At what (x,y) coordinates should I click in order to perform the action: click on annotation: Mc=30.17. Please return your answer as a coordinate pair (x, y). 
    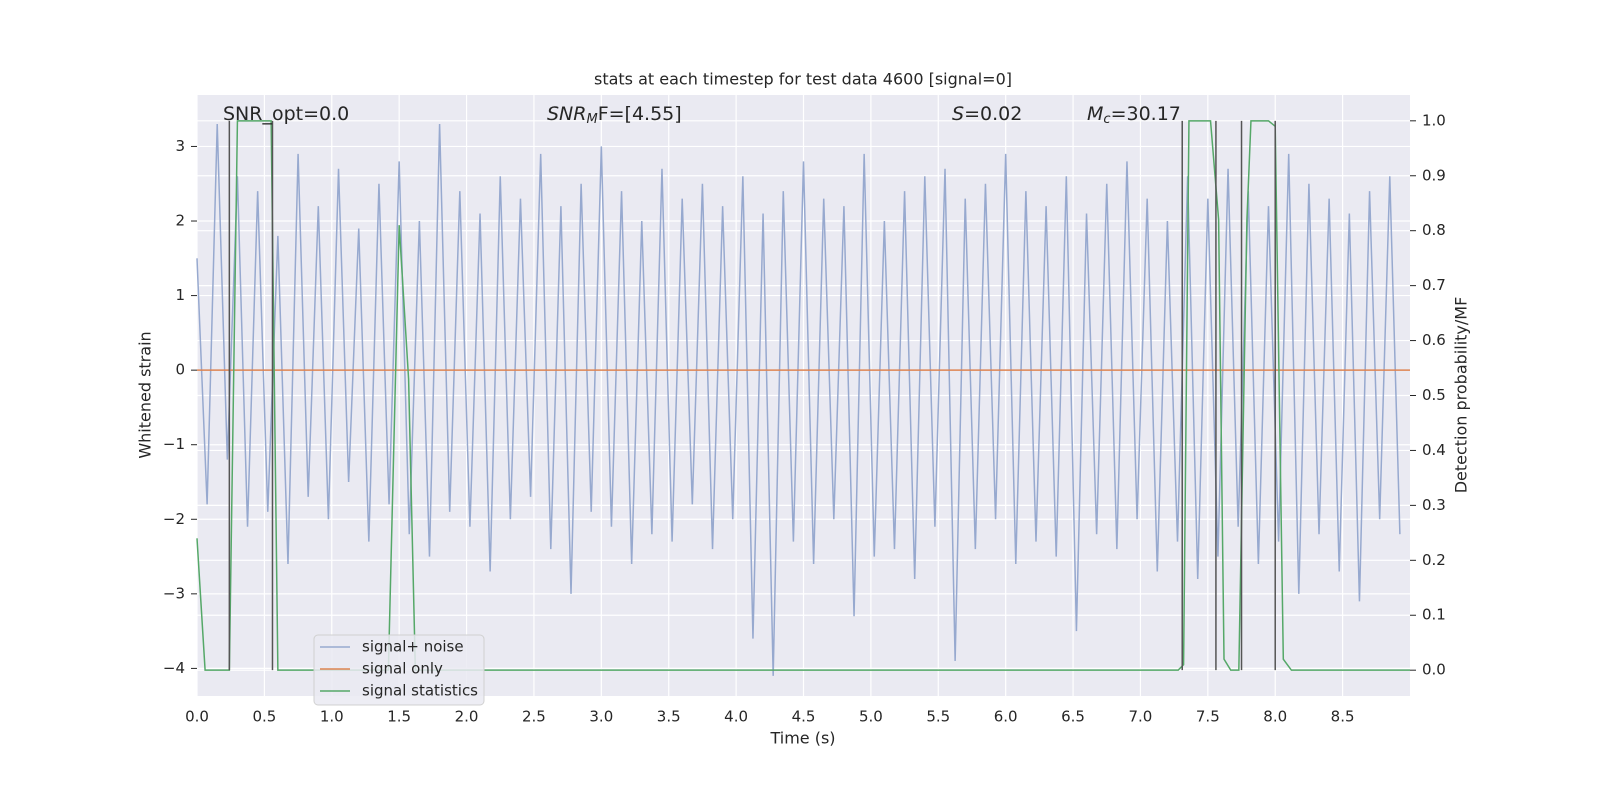
    Looking at the image, I should click on (1134, 115).